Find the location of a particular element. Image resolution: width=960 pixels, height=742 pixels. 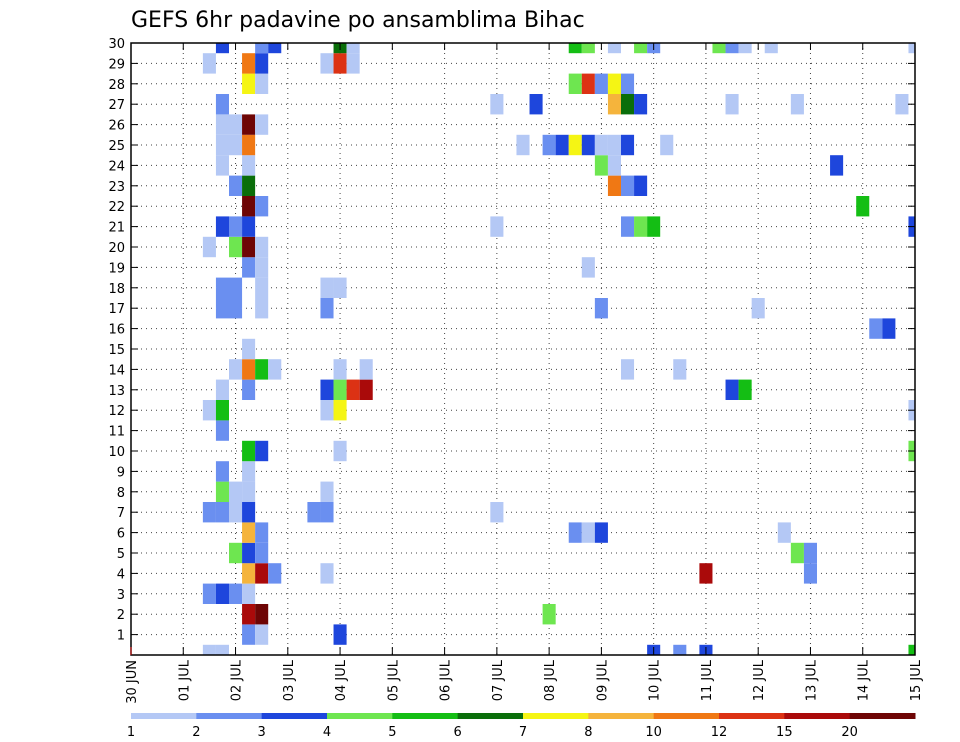

colorbar-tick-label: 15 is located at coordinates (784, 732).